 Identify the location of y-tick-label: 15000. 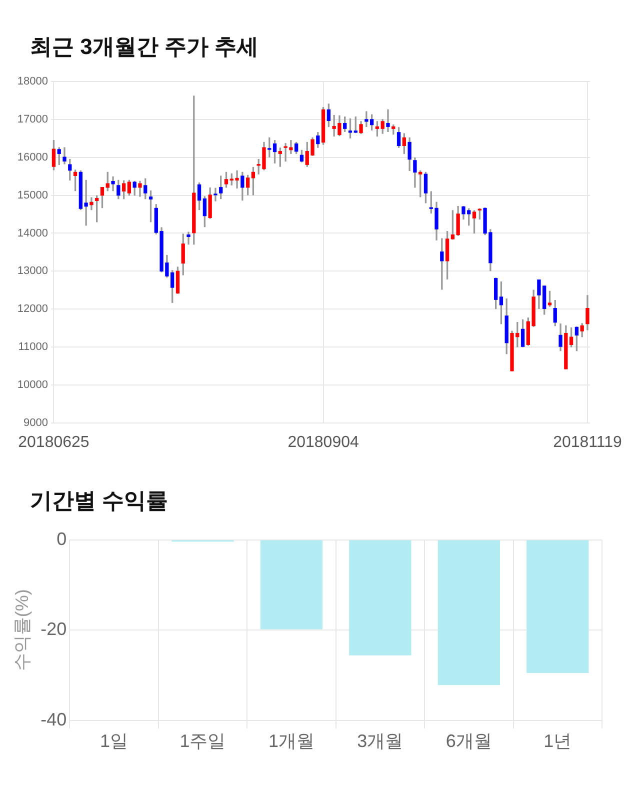
(32, 195).